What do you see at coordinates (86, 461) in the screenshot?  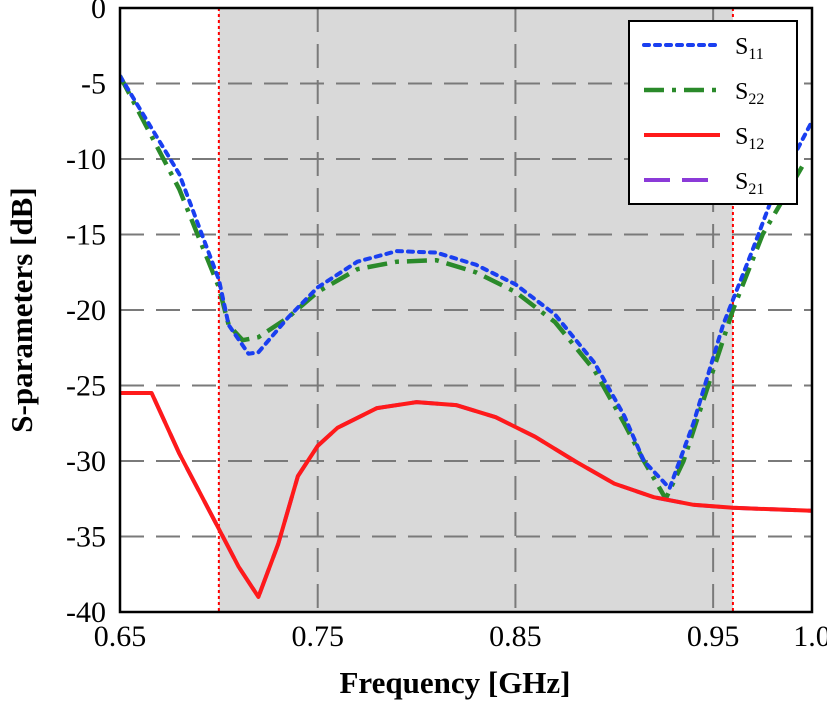 I see `y-tick-label: -30` at bounding box center [86, 461].